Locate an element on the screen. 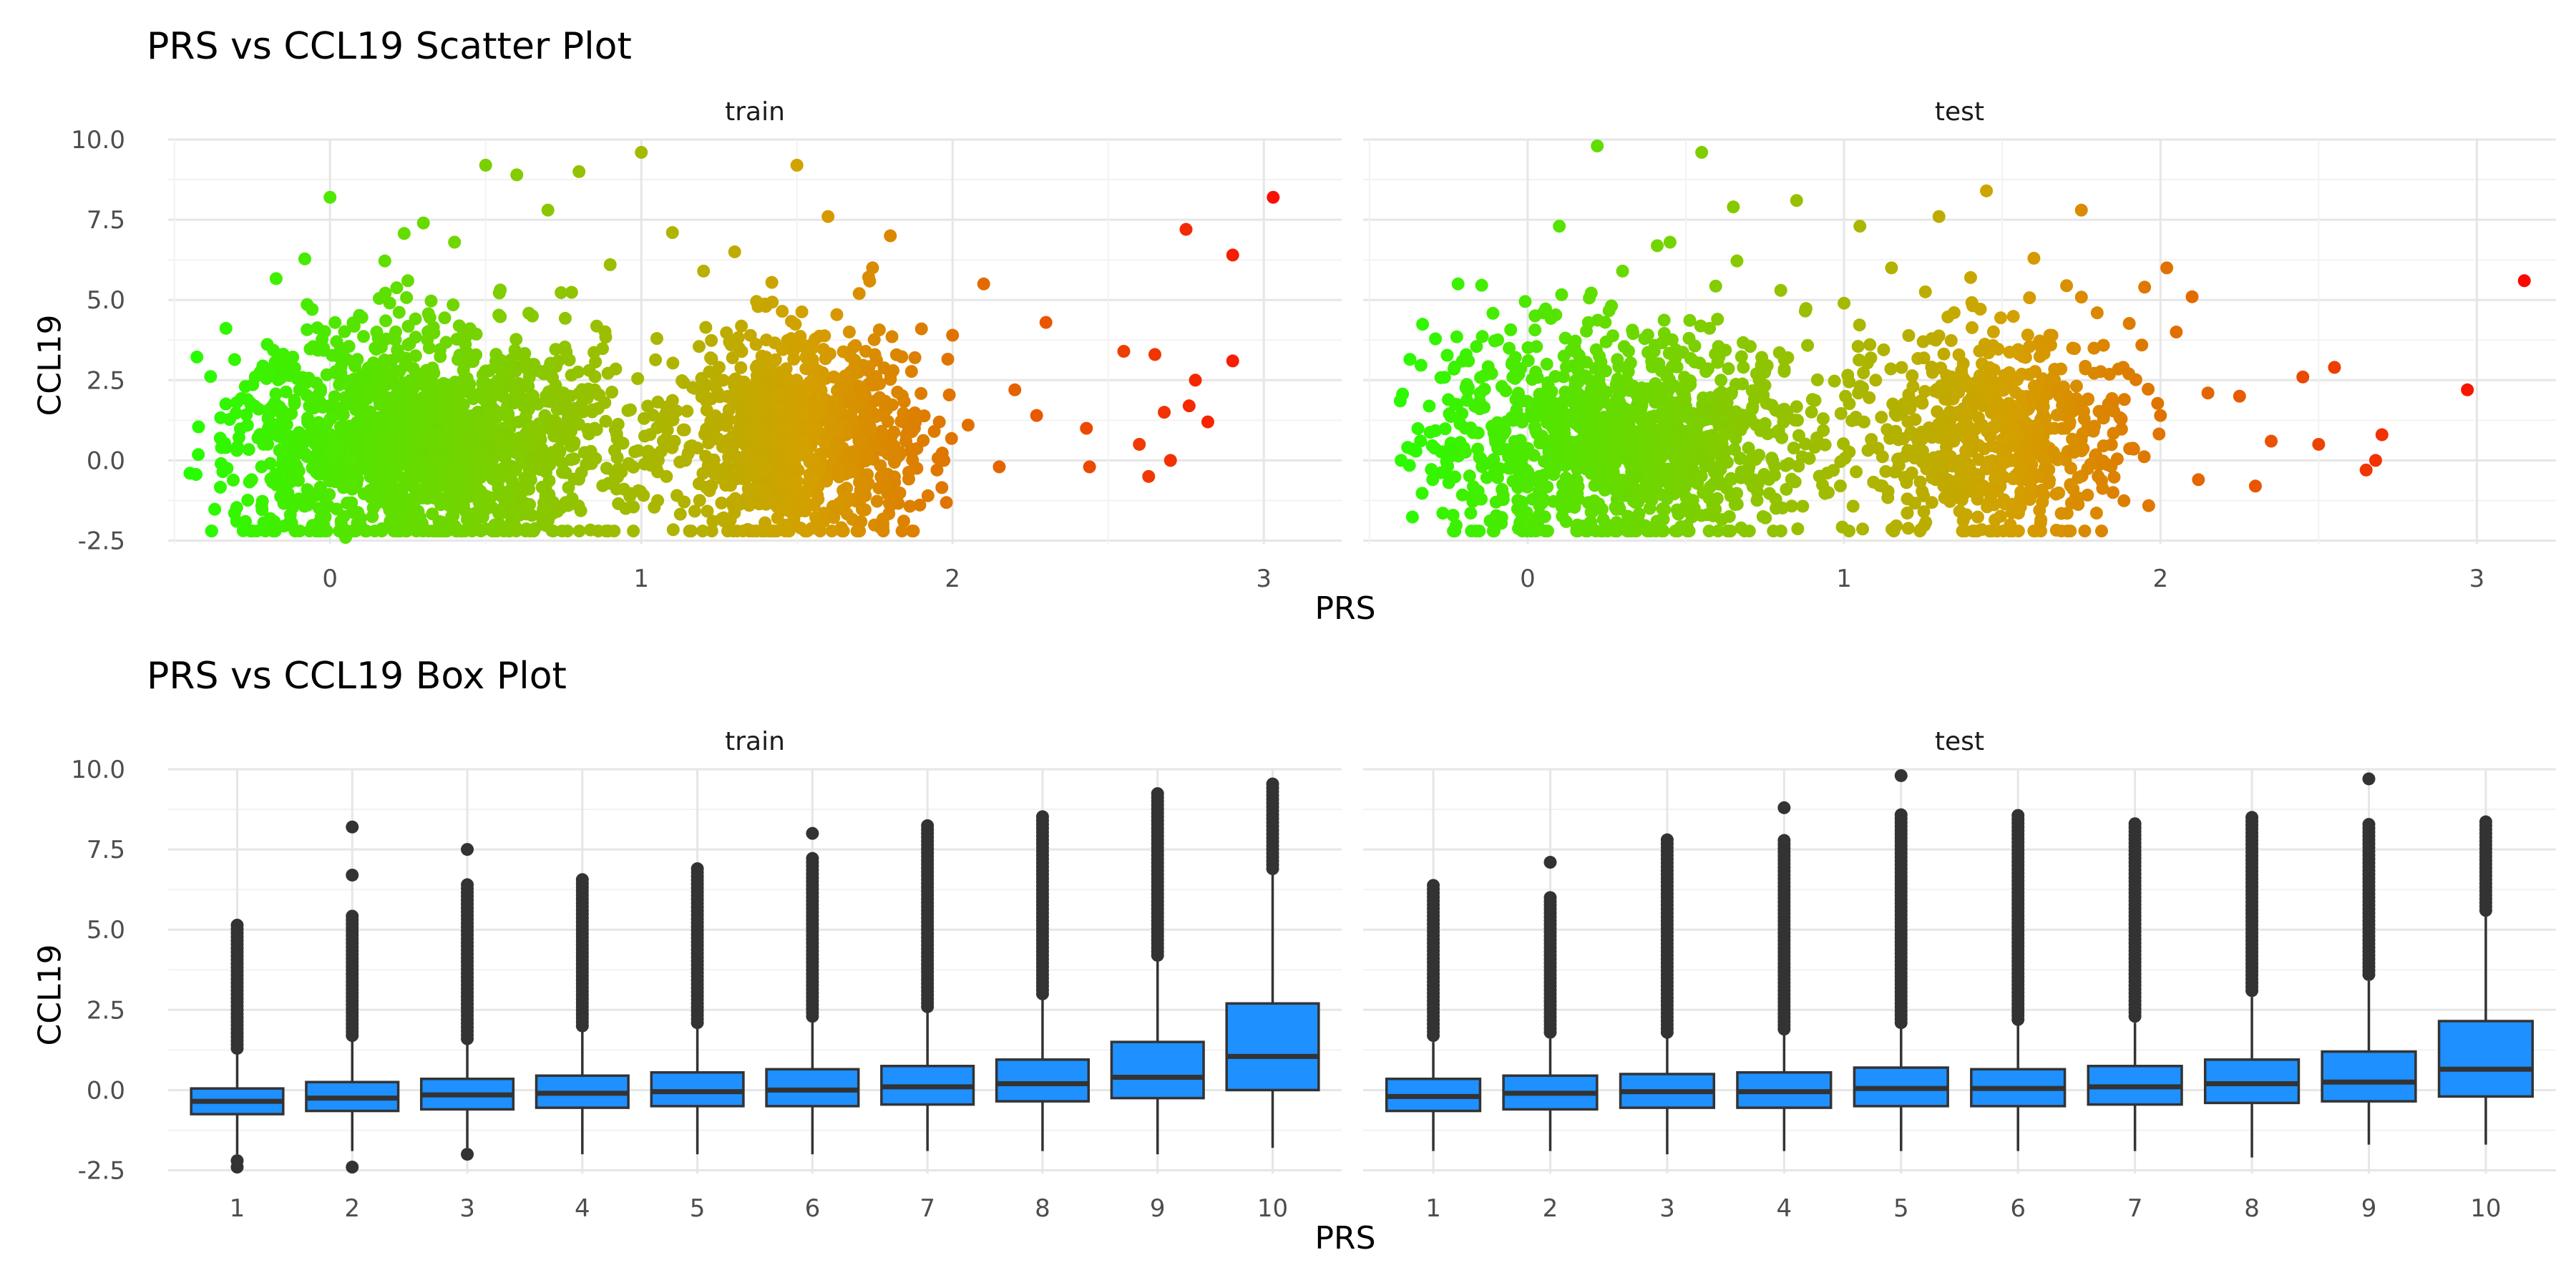  x-tick-label: 3 is located at coordinates (1264, 579).